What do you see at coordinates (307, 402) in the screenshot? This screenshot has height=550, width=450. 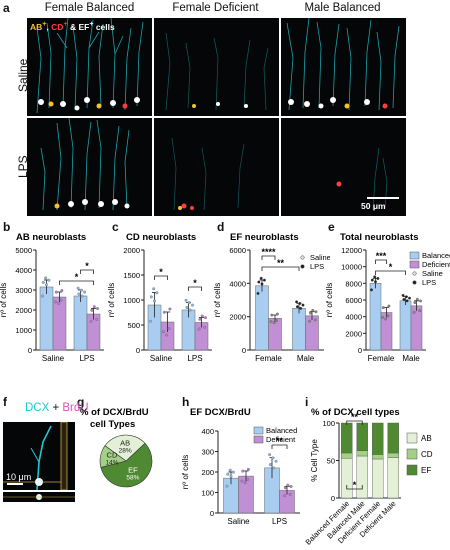 I see `panel-label-i: i` at bounding box center [307, 402].